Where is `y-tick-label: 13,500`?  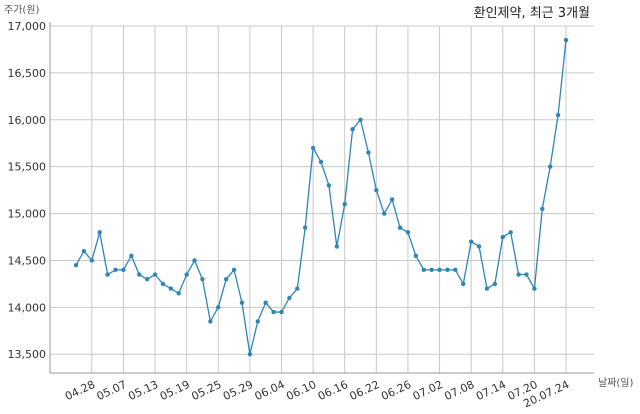 y-tick-label: 13,500 is located at coordinates (27, 354).